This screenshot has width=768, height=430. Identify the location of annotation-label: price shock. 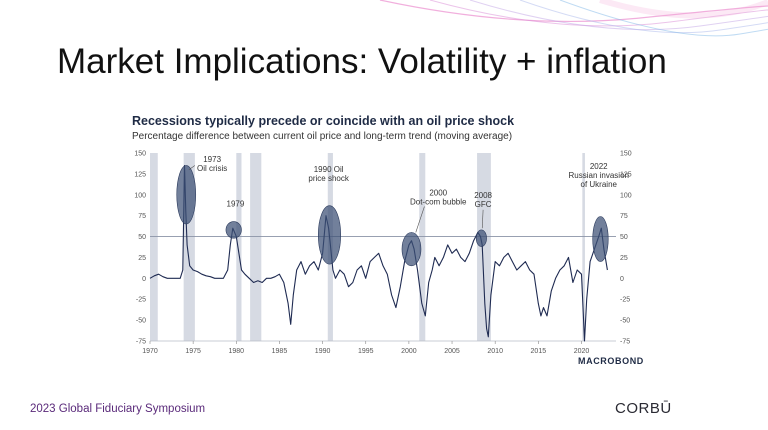
(328, 178).